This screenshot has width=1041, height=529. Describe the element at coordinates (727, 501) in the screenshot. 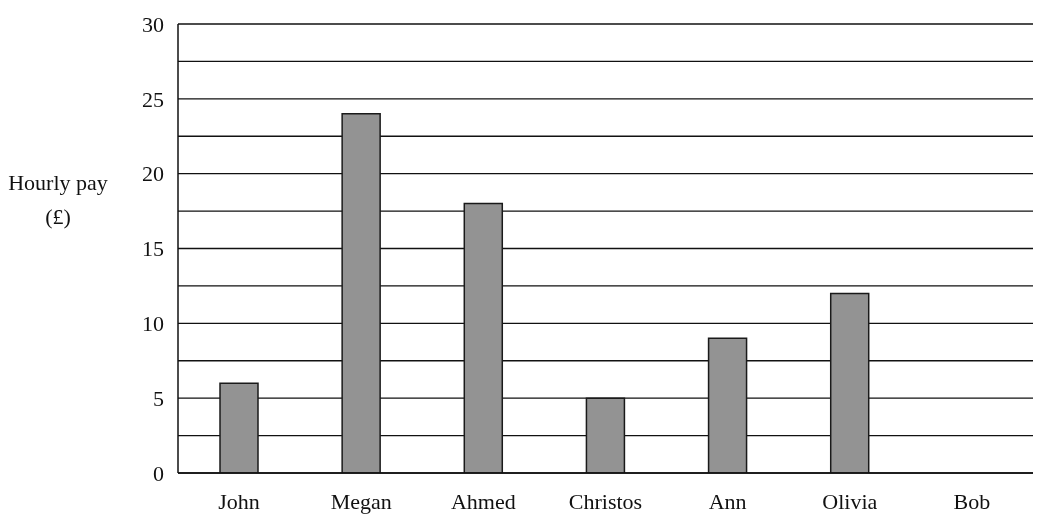

I see `x-tick-label: Ann` at that location.